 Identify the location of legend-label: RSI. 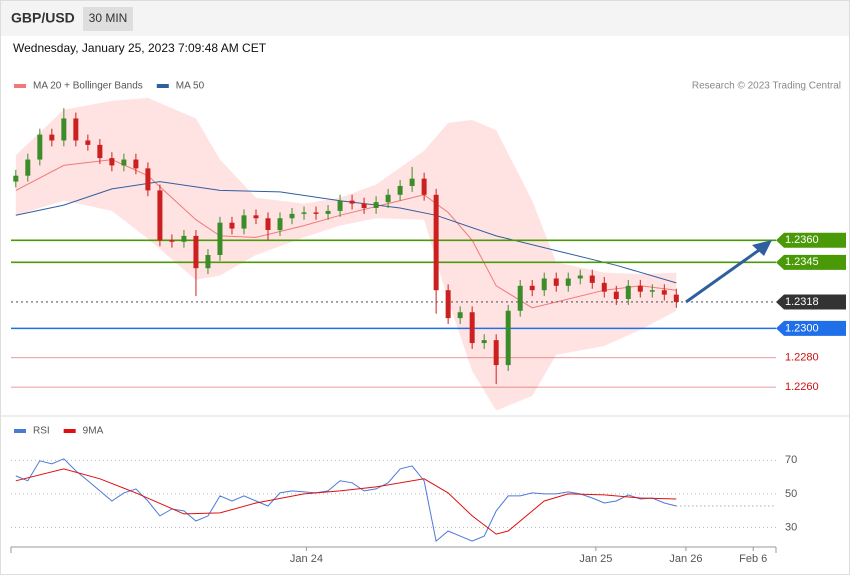
(41, 431).